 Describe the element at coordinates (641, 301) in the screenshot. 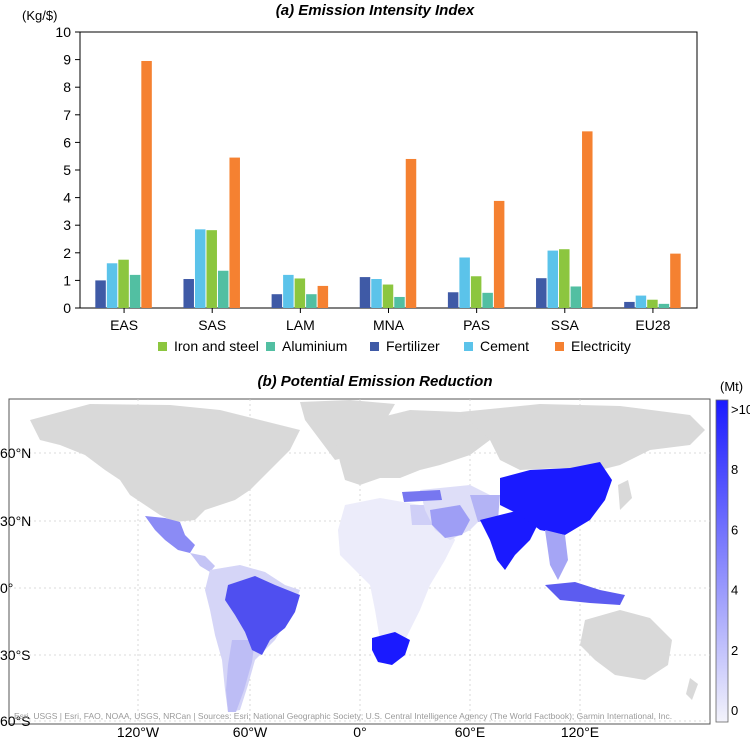

I see `bar-cement-eu28` at that location.